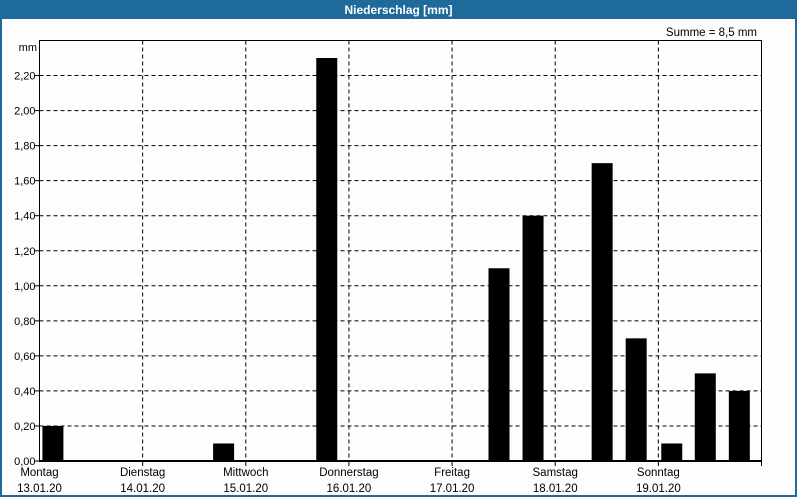  Describe the element at coordinates (24, 182) in the screenshot. I see `y-tick-label: 1,60` at that location.